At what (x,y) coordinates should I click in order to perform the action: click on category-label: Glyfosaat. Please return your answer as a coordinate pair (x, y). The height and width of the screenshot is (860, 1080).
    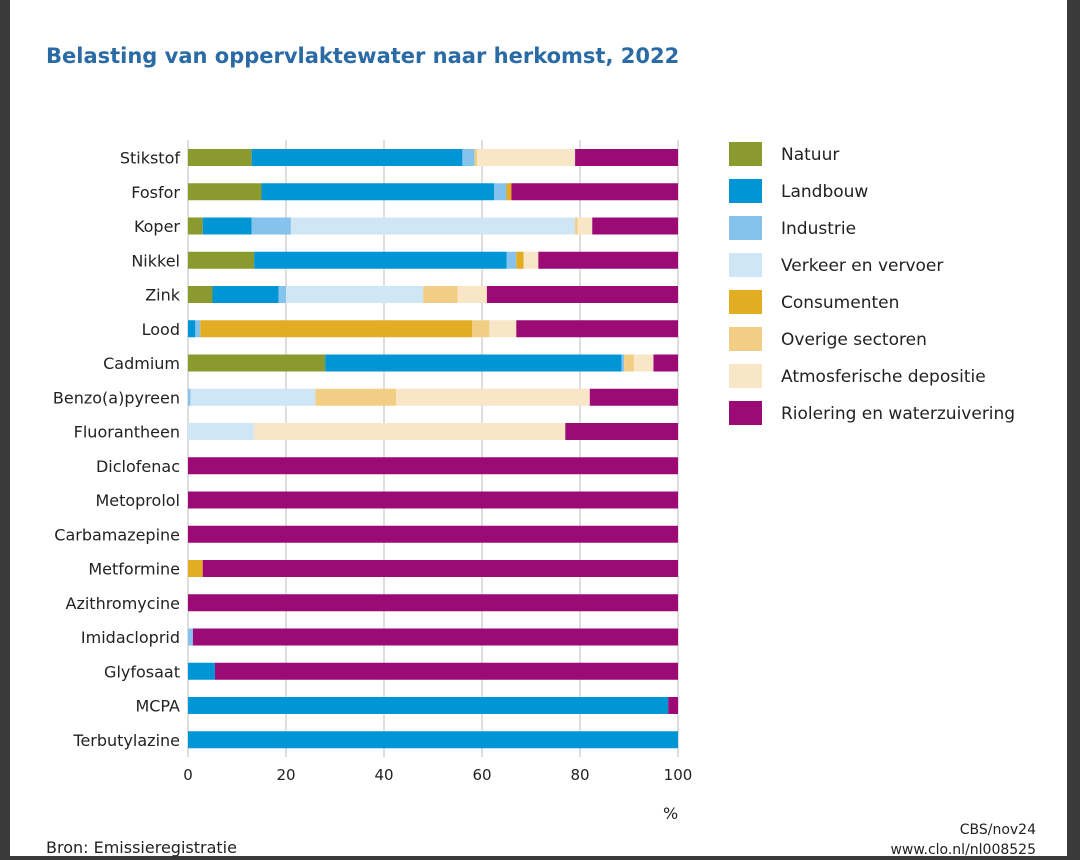
    Looking at the image, I should click on (142, 671).